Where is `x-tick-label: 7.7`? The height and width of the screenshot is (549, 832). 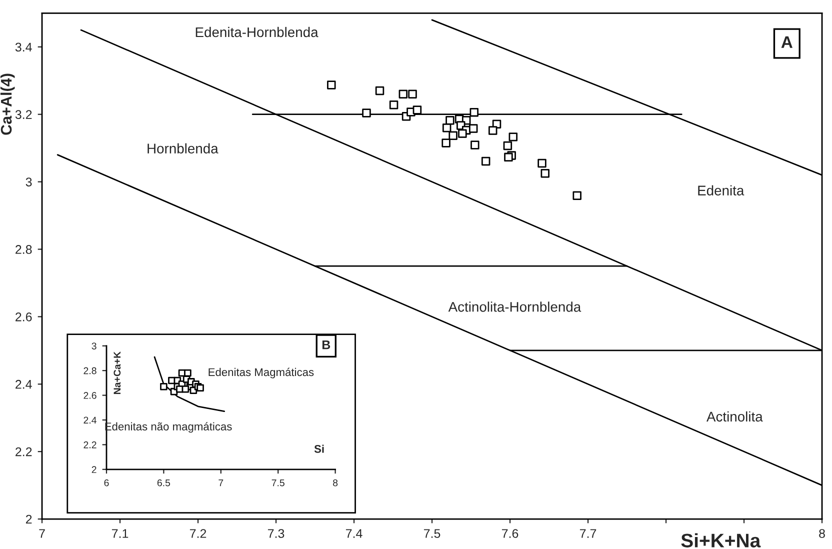
x-tick-label: 7.7 is located at coordinates (588, 533).